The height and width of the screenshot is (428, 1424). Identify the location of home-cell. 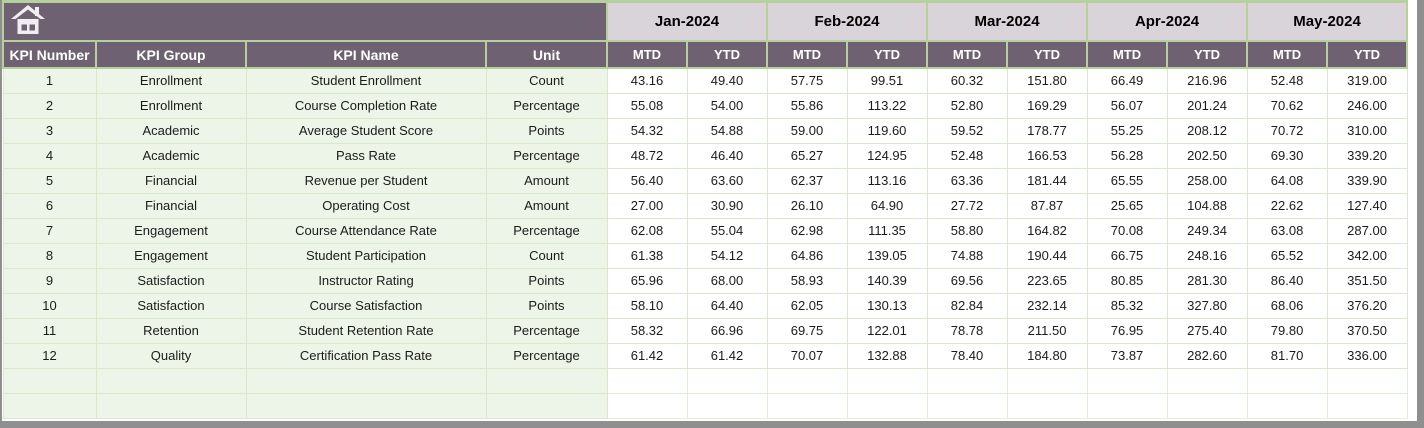
(305, 21).